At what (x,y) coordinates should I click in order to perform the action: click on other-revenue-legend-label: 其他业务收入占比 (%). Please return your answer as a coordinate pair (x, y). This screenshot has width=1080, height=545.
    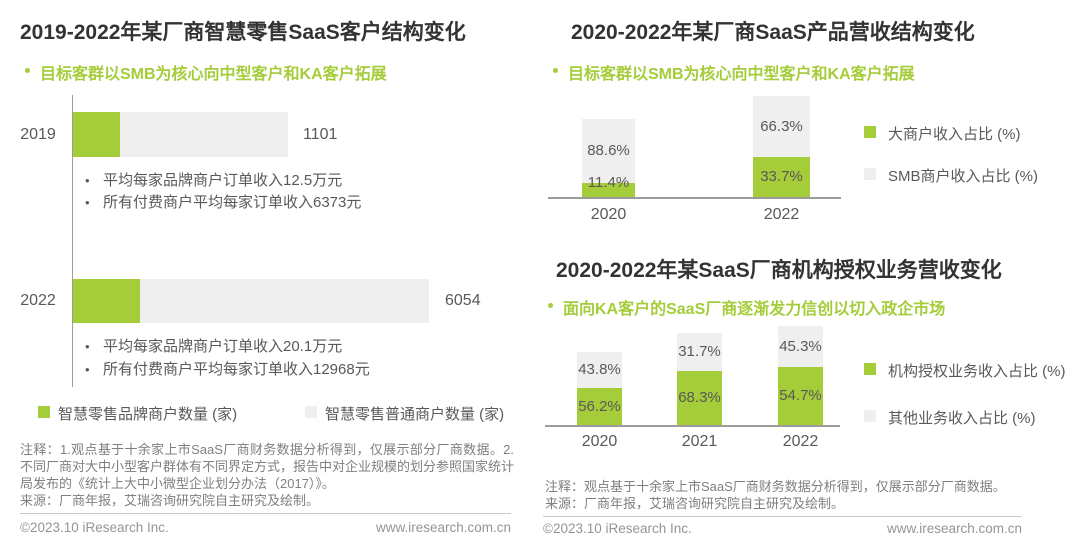
    Looking at the image, I should click on (962, 418).